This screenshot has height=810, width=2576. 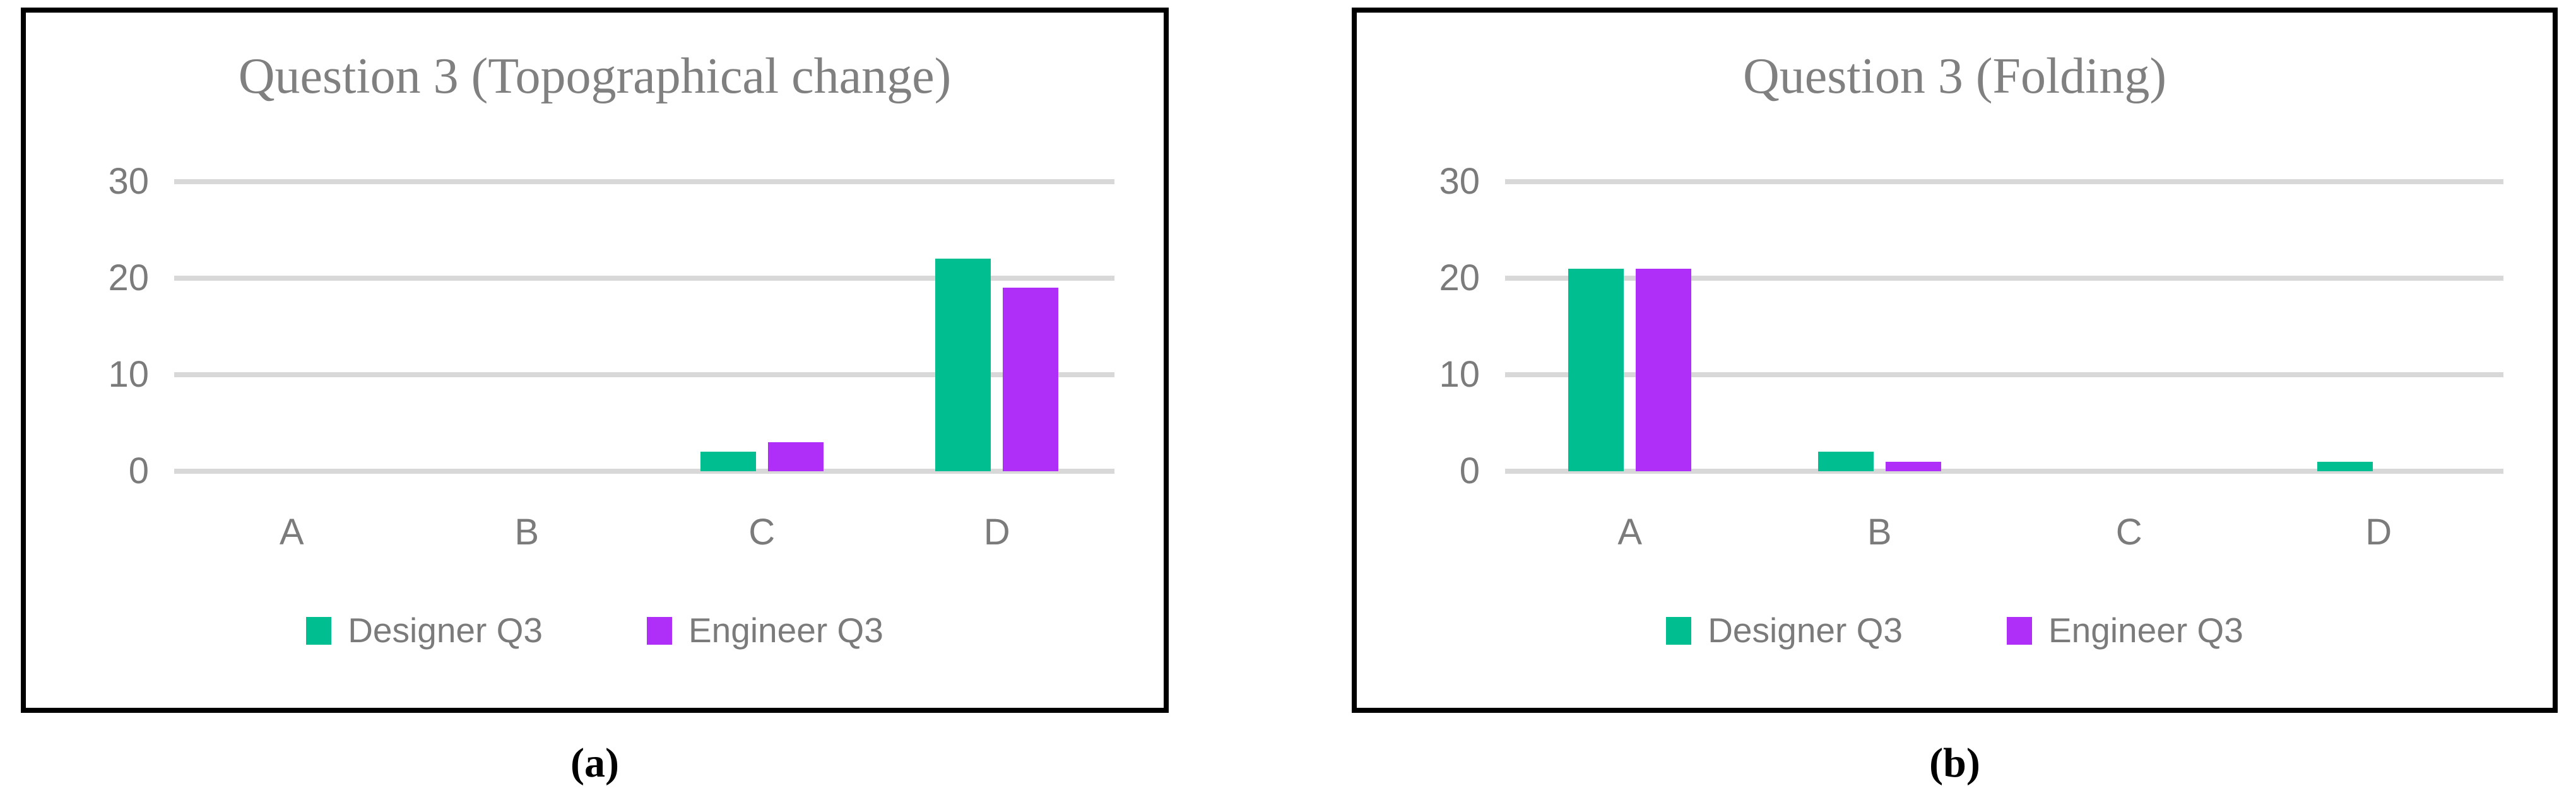 What do you see at coordinates (1596, 369) in the screenshot?
I see `bar-designer-q3-A` at bounding box center [1596, 369].